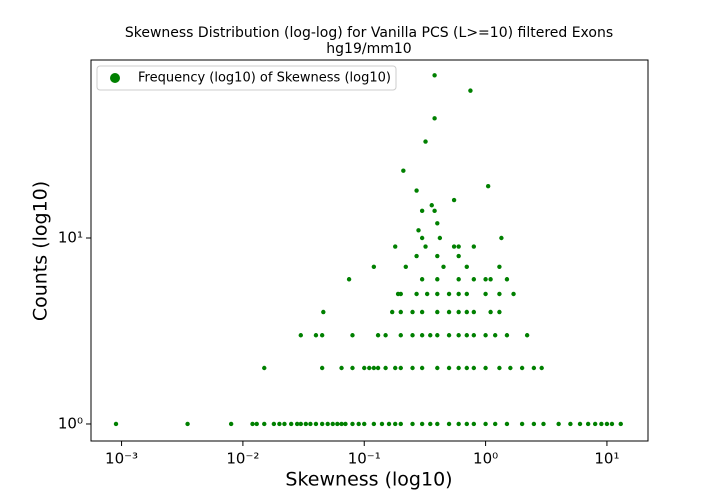 The height and width of the screenshot is (504, 720). What do you see at coordinates (368, 49) in the screenshot?
I see `chart-subtitle: hg19/mm10` at bounding box center [368, 49].